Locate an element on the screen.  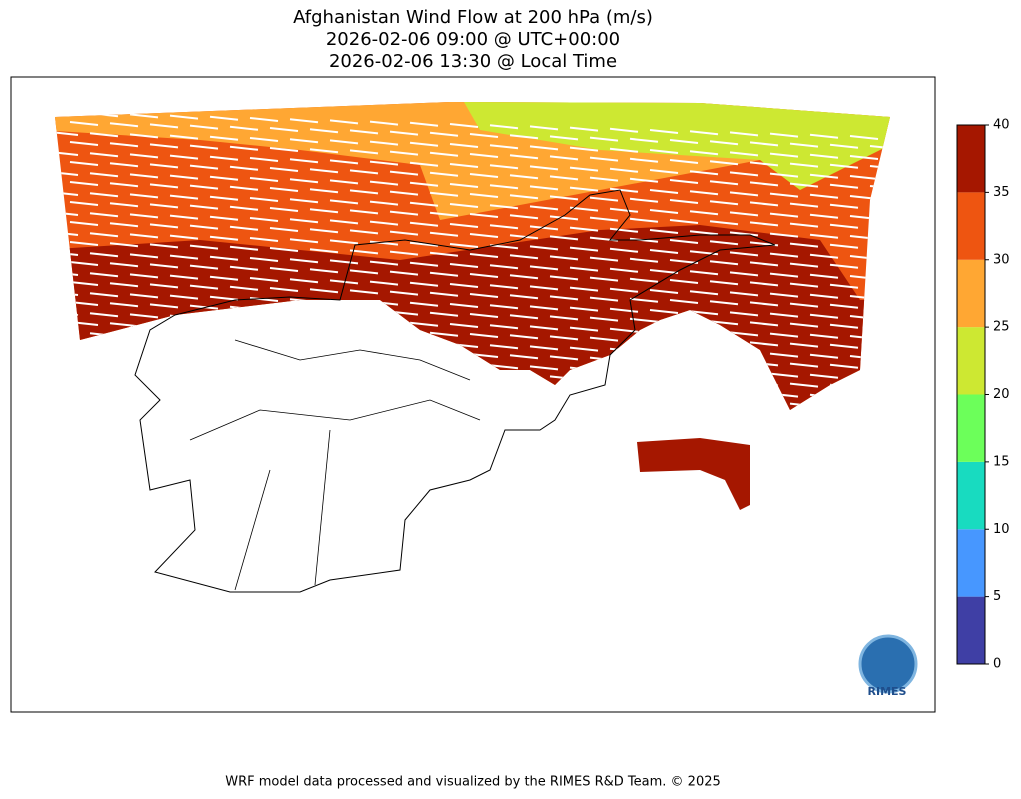
colorbar-tick-label: 25 is located at coordinates (1001, 327).